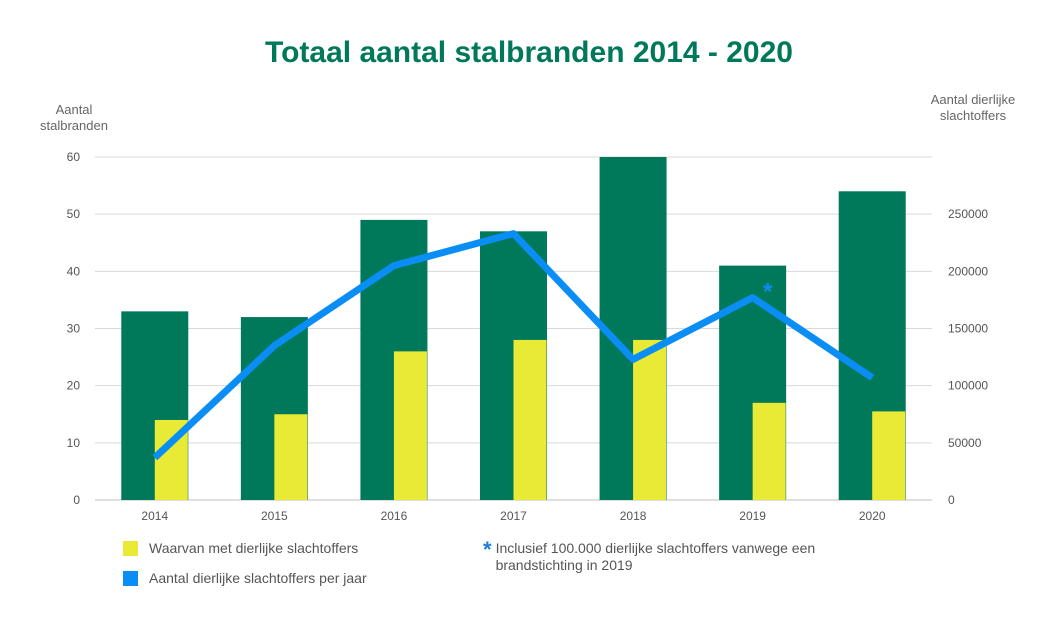 This screenshot has height=623, width=1058. Describe the element at coordinates (74, 157) in the screenshot. I see `y-left-tick-label: 60` at that location.